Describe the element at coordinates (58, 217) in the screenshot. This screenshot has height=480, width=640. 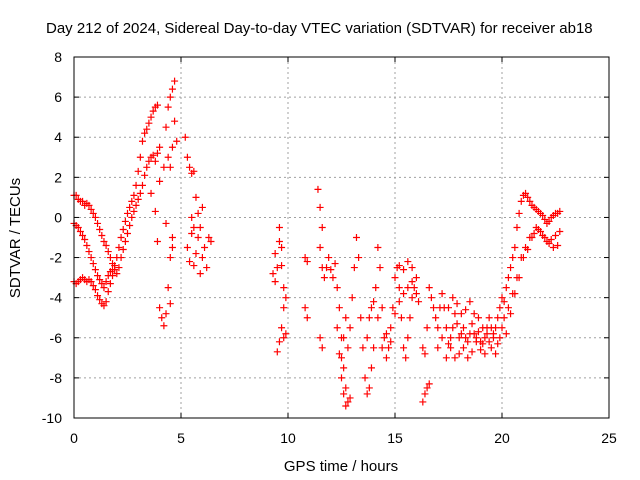
I see `y-tick-label: 0` at that location.